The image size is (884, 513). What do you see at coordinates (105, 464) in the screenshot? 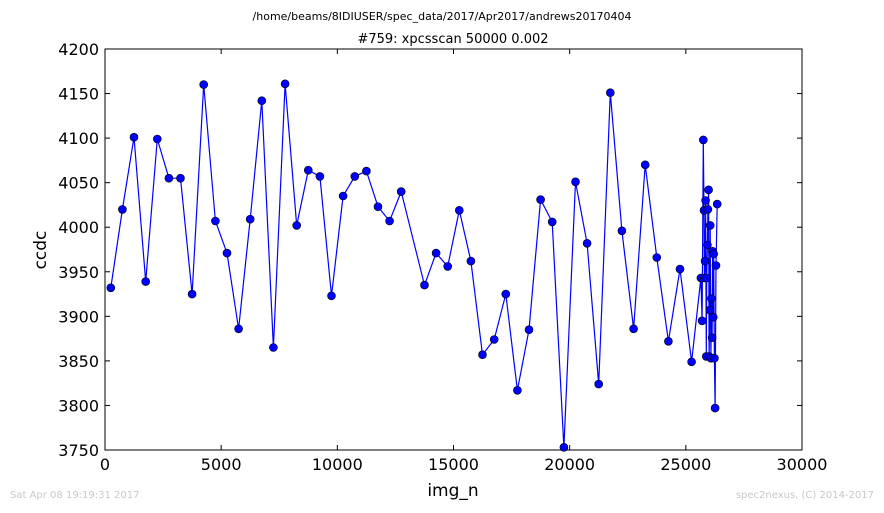
I see `x-tick-label: 0` at bounding box center [105, 464].